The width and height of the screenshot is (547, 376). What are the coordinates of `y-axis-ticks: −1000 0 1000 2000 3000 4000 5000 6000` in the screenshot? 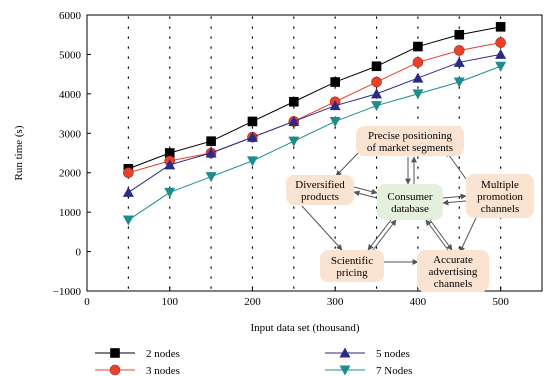 It's located at (72, 154).